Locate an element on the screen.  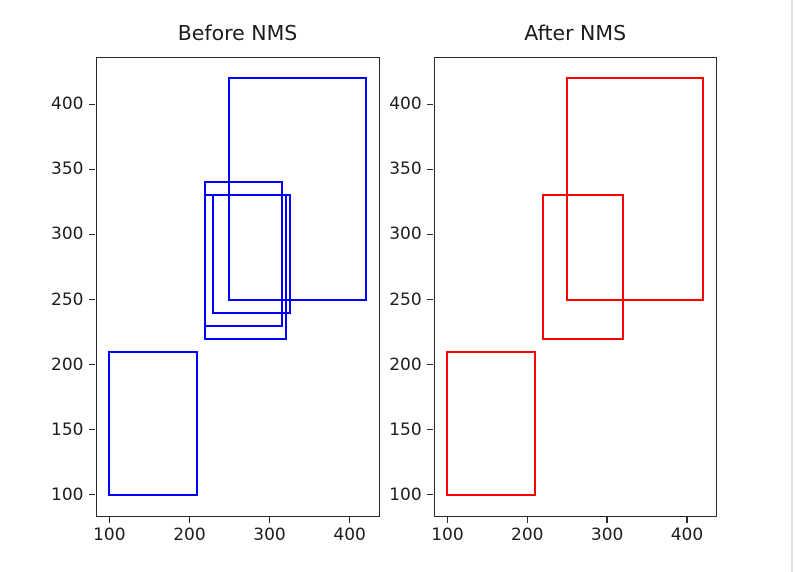
plot-title-before-nms: Before NMS is located at coordinates (237, 32).